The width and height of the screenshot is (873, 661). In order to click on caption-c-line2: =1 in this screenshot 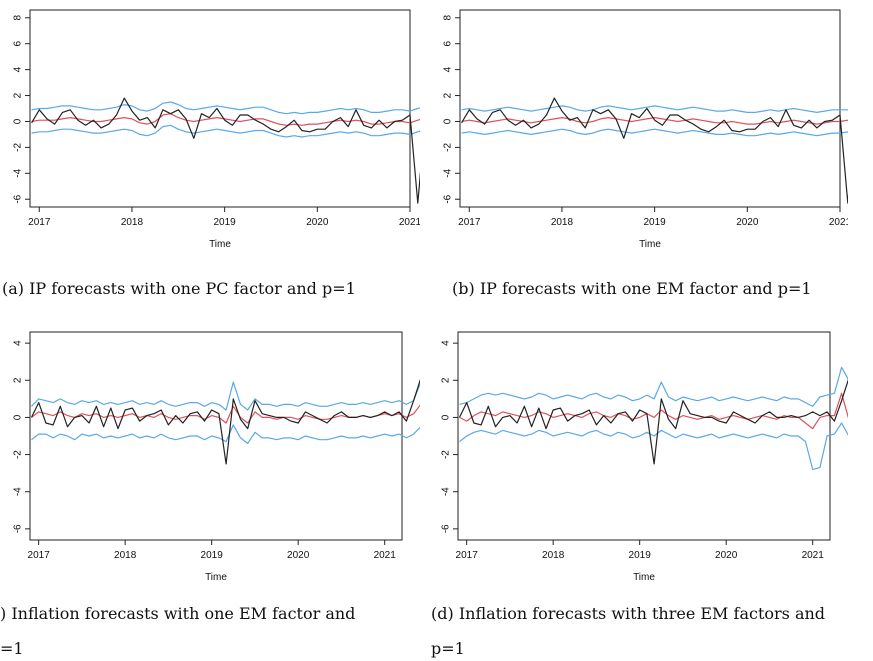, I will do `click(12, 648)`.